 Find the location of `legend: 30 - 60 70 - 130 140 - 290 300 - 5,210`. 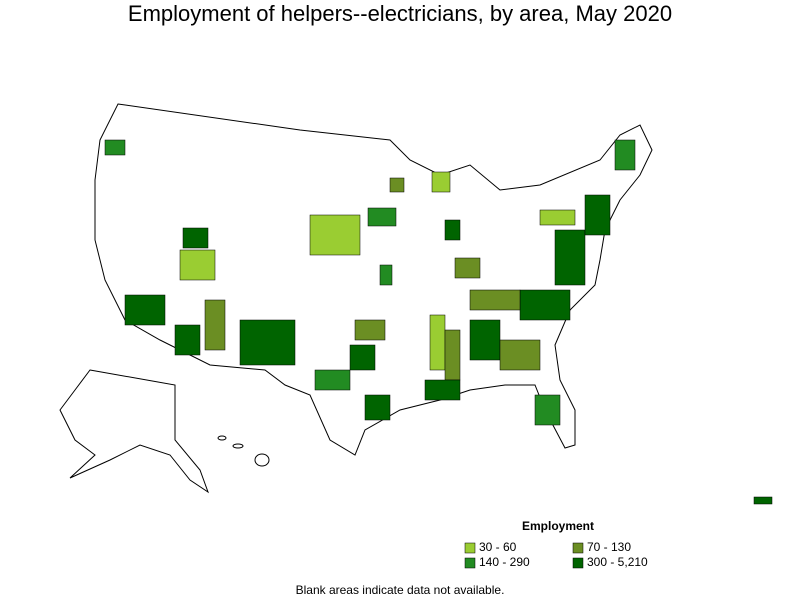

legend: 30 - 60 70 - 130 140 - 290 300 - 5,210 is located at coordinates (556, 554).